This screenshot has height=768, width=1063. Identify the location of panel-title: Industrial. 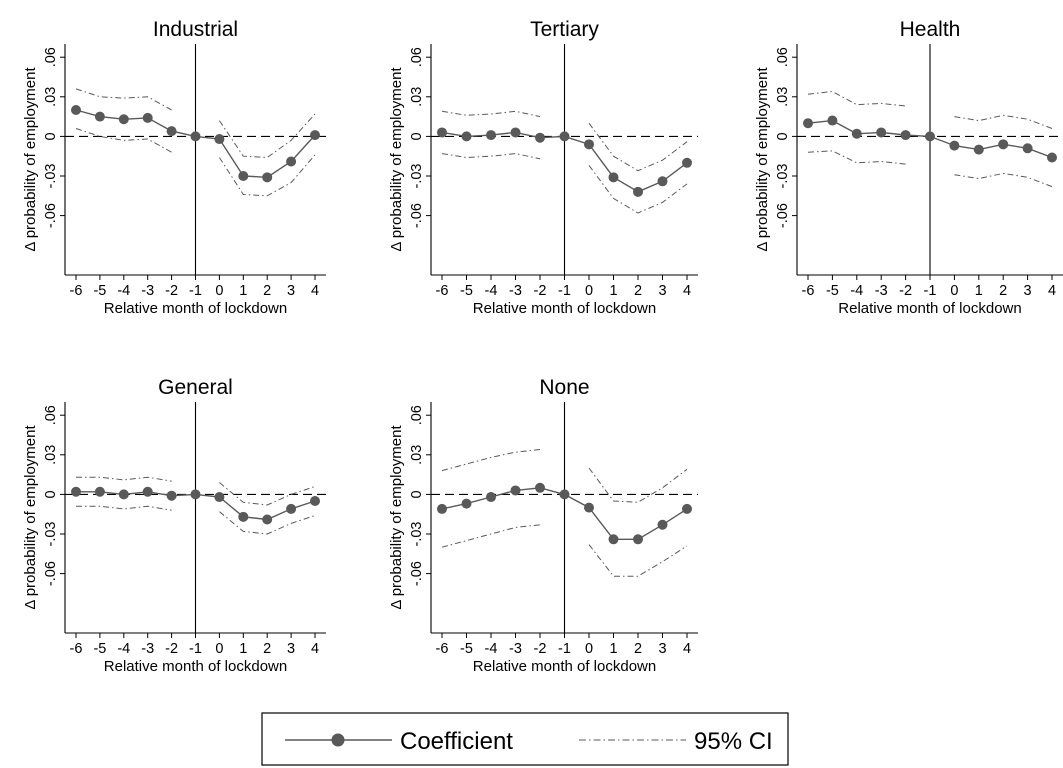
(195, 29).